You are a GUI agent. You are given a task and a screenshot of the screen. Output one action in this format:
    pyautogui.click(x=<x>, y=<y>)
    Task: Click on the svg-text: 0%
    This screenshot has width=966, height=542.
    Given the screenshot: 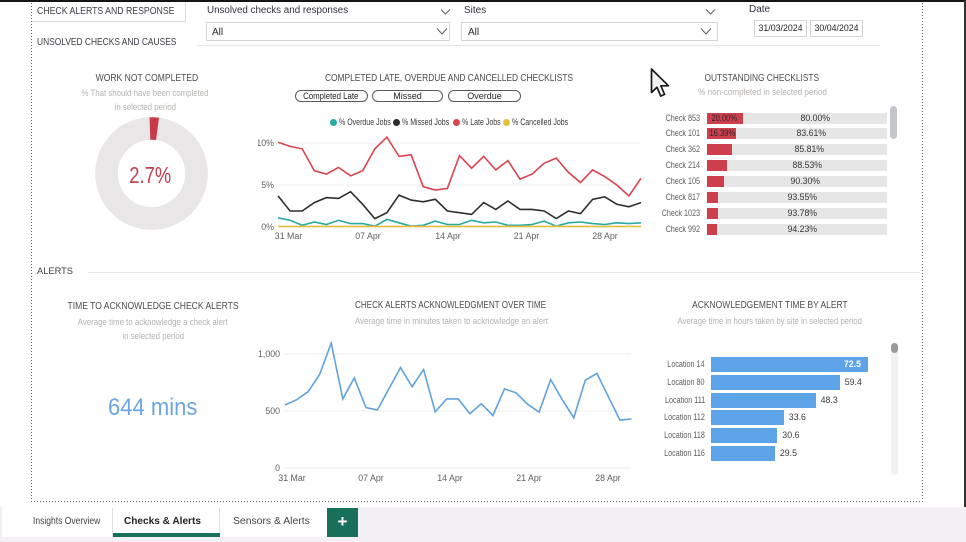 What is the action you would take?
    pyautogui.click(x=267, y=227)
    